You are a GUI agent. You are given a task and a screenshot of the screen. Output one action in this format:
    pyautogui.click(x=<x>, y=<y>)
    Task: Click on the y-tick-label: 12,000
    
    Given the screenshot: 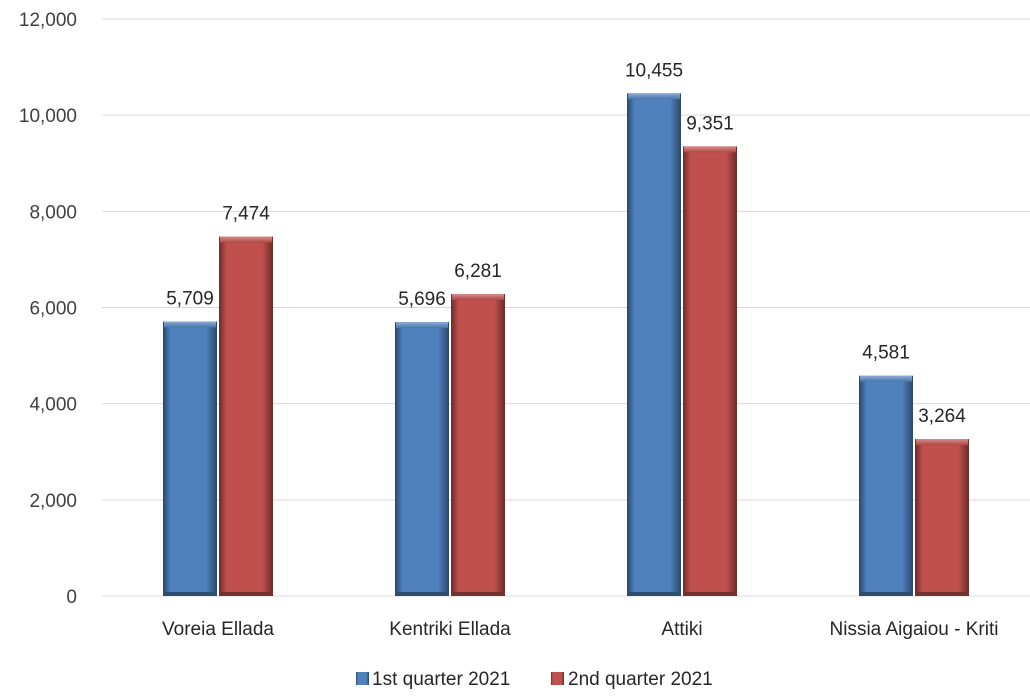 What is the action you would take?
    pyautogui.click(x=48, y=20)
    